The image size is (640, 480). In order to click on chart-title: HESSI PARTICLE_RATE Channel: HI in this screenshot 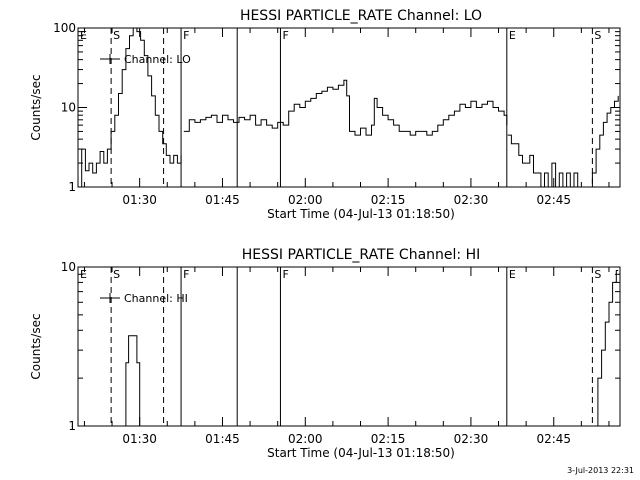, I will do `click(361, 255)`.